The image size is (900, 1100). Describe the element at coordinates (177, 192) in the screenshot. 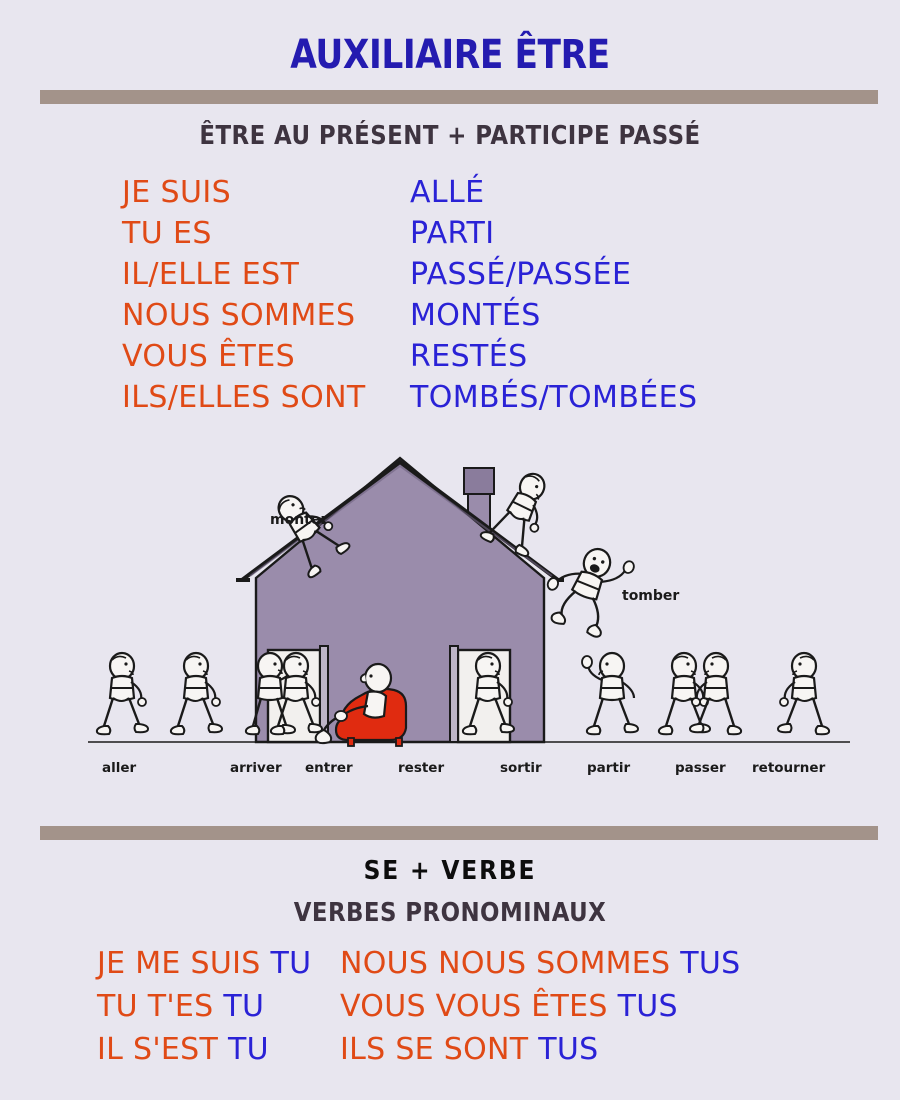

I see `conjugation-pronoun: JE SUIS` at that location.